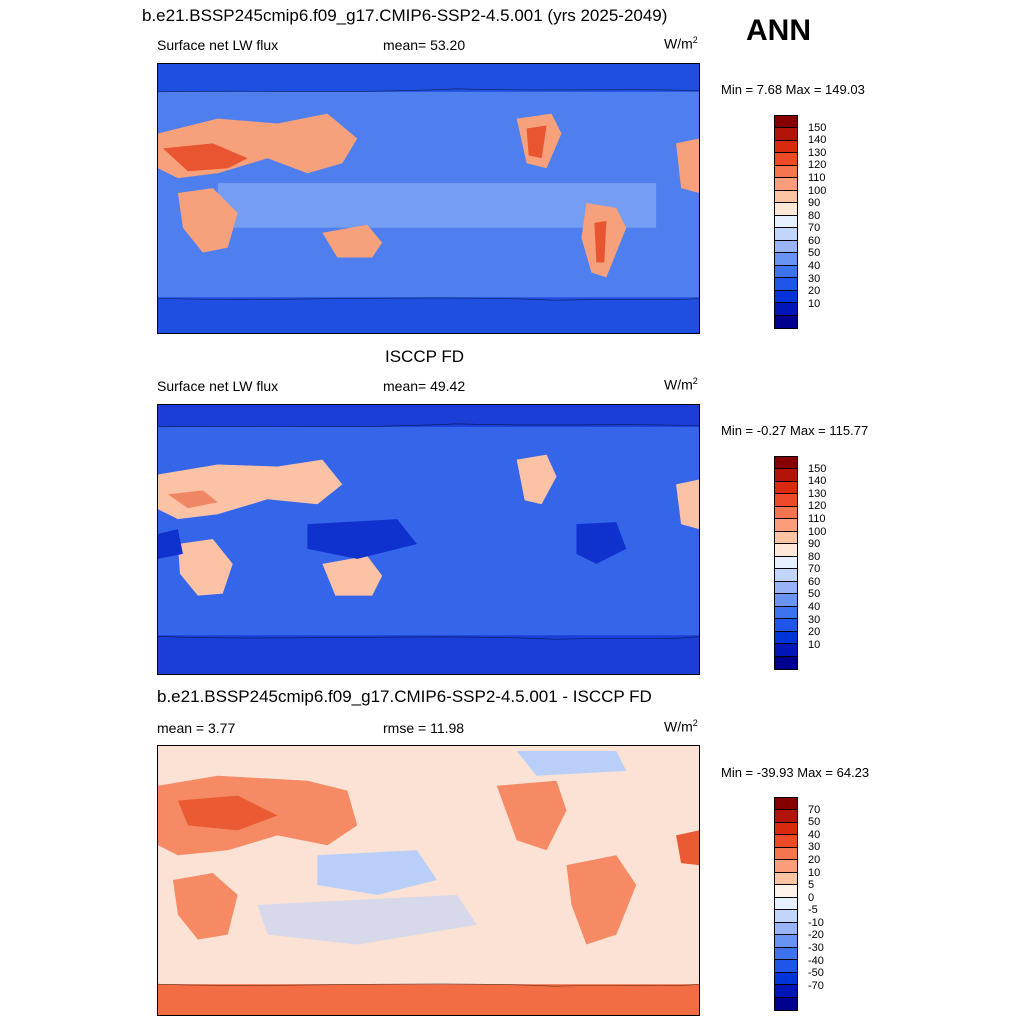  Describe the element at coordinates (425, 356) in the screenshot. I see `panel-2-title: ISCCP FD` at that location.